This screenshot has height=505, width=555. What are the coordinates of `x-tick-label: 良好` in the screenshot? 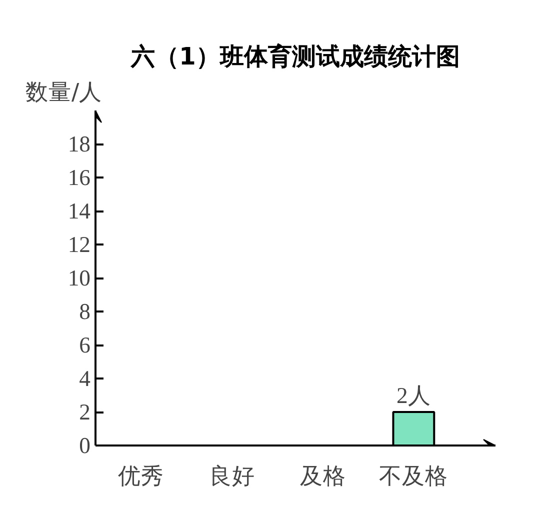 It's located at (231, 477).